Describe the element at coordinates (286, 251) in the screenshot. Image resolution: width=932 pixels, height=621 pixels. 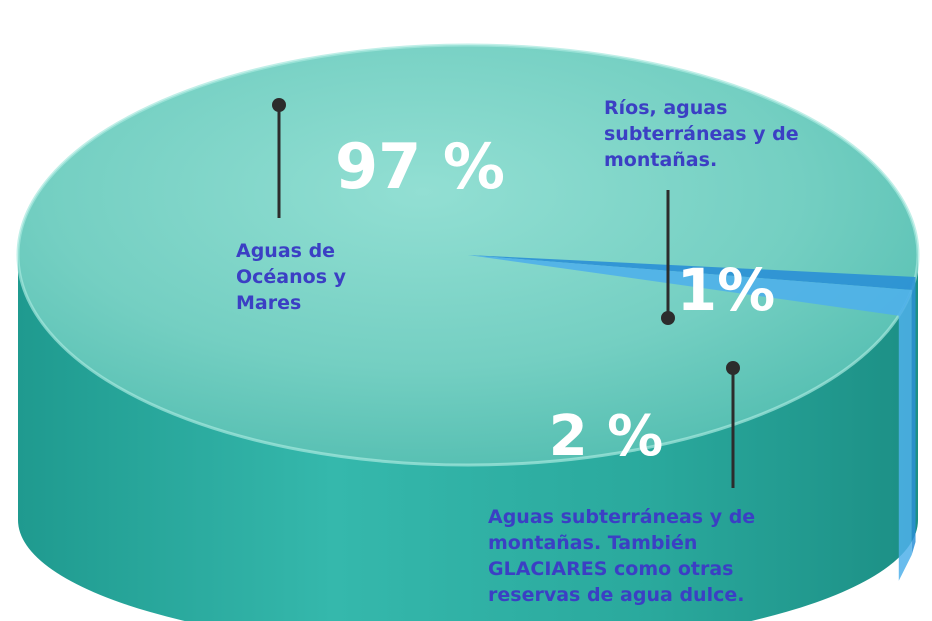
I see `label-oceanos-line: Aguas de` at that location.